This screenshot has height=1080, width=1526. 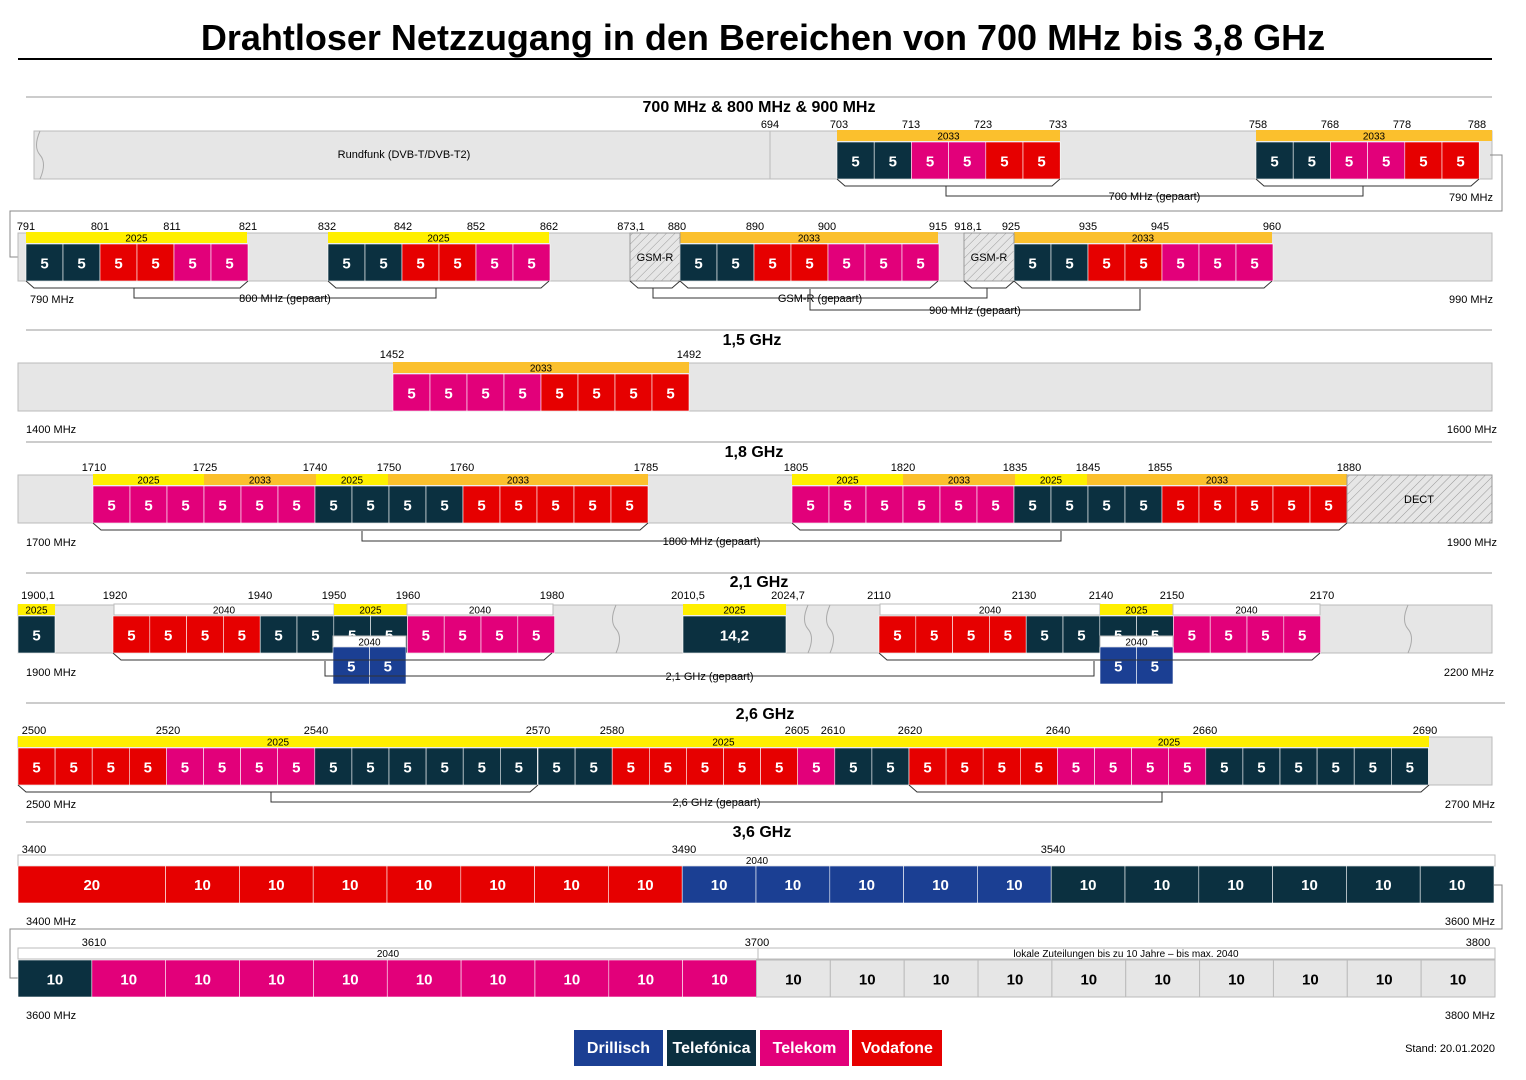 I want to click on frequency-block-local, so click(x=1384, y=978).